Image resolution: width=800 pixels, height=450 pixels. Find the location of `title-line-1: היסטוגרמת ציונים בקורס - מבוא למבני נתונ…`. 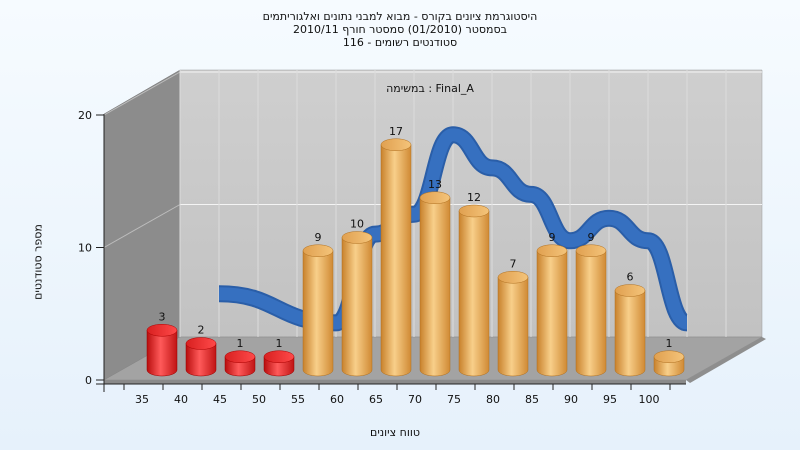

title-line-1: היסטוגרמת ציונים בקורס - מבוא למבני נתונ… is located at coordinates (400, 16).